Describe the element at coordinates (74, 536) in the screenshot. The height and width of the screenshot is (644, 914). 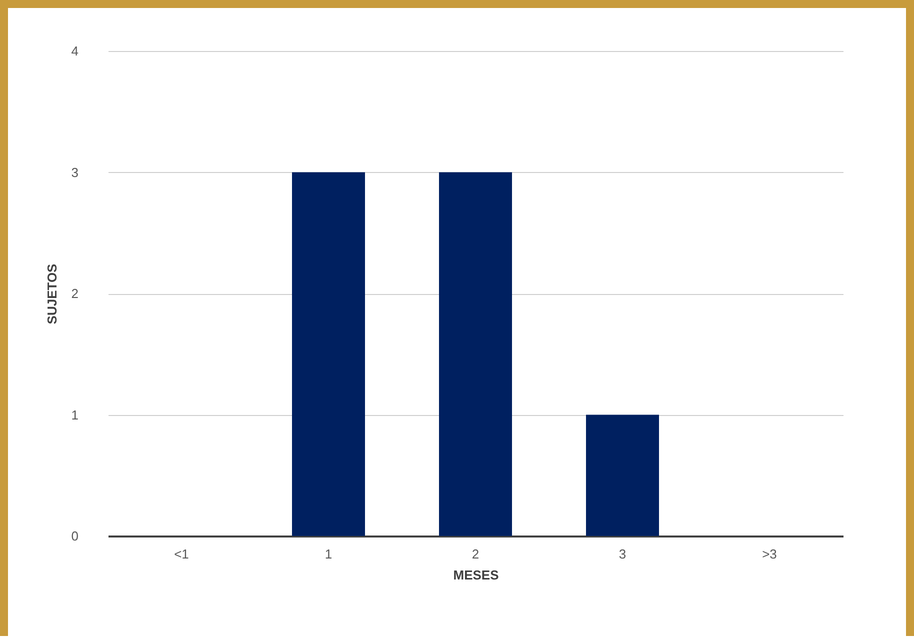
I see `y-tick-label: 0` at that location.